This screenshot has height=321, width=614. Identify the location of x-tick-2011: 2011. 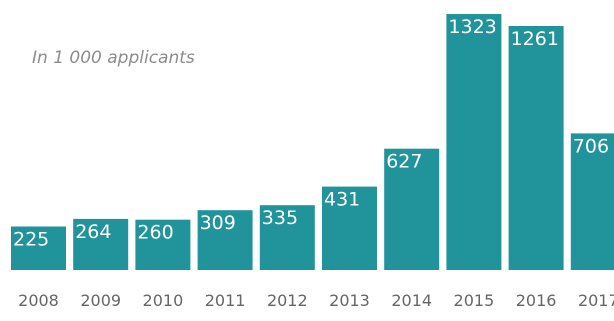
(225, 300).